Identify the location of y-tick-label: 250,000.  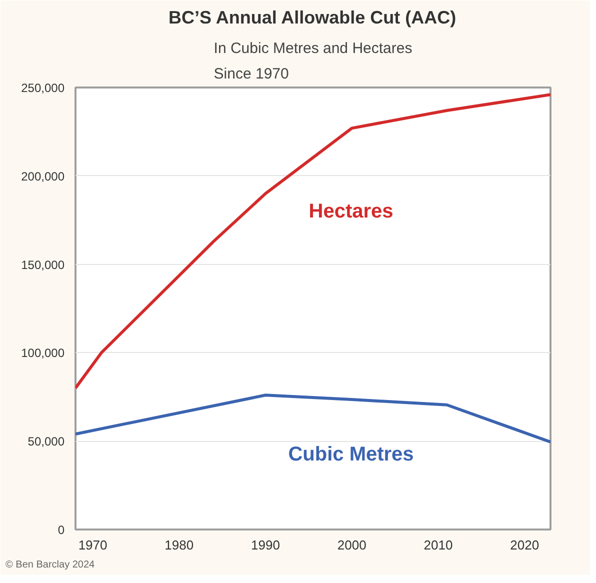
(43, 88).